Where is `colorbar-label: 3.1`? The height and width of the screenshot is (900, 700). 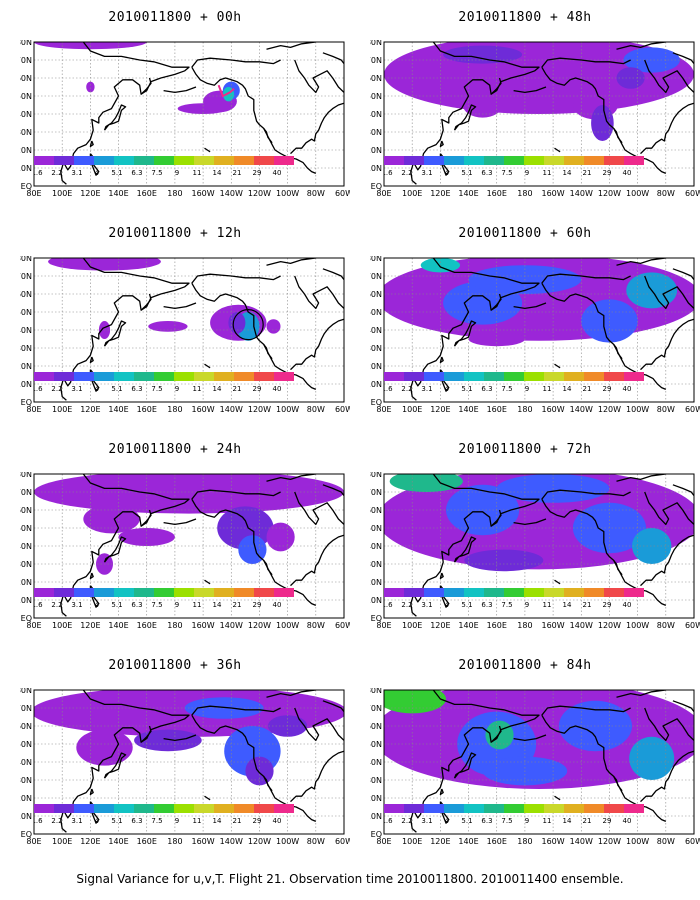
colorbar-label: 3.1 is located at coordinates (76, 389).